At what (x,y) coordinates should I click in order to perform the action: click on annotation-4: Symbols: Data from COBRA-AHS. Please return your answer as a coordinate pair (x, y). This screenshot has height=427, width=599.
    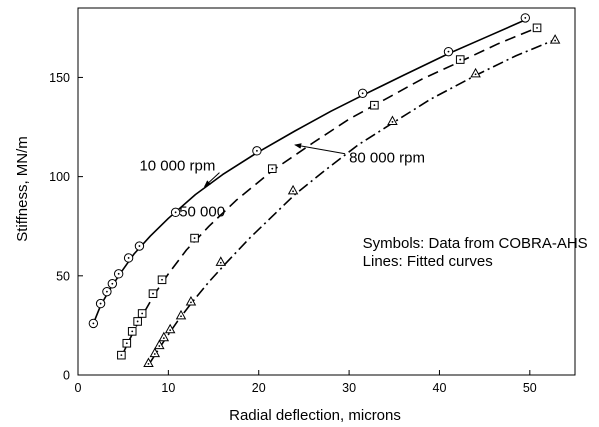
    Looking at the image, I should click on (475, 243).